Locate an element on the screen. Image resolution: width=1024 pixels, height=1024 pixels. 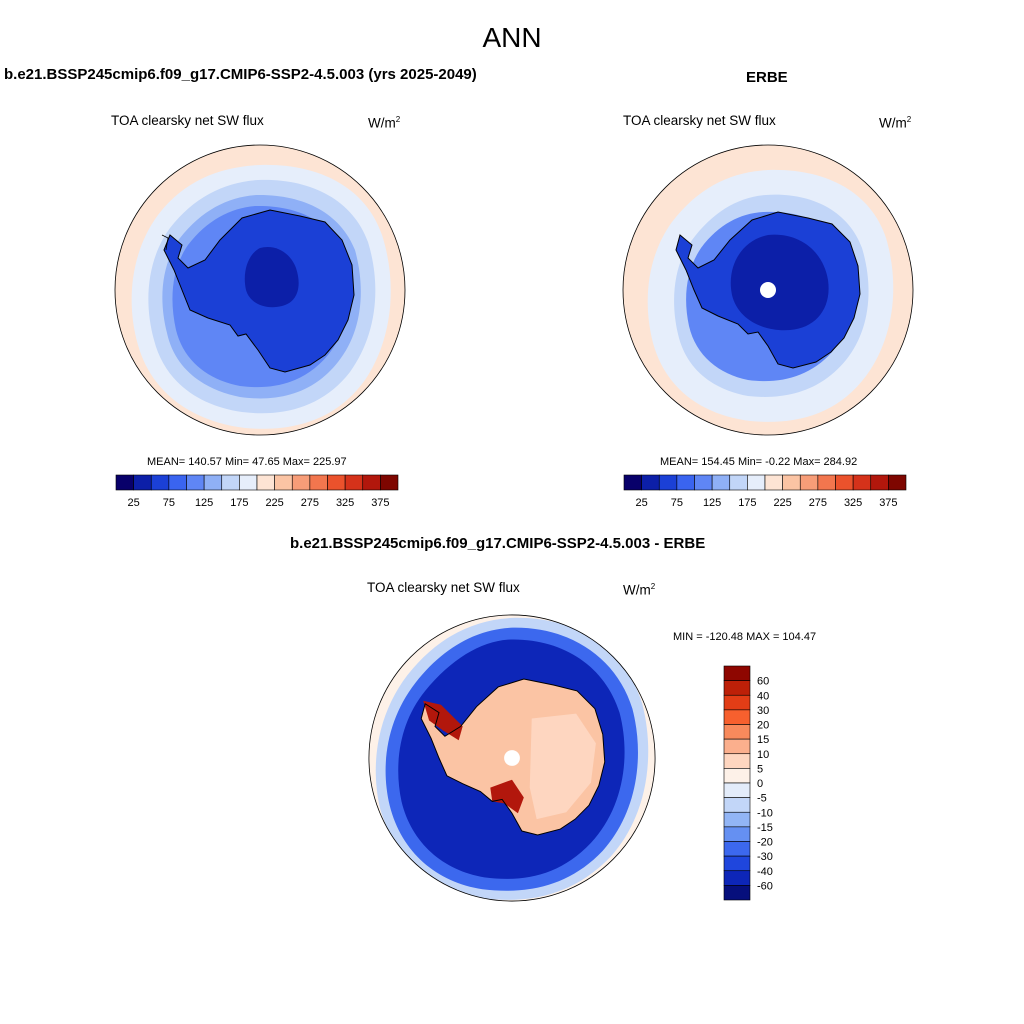
obs-colorbar-label: 225 is located at coordinates (782, 503).